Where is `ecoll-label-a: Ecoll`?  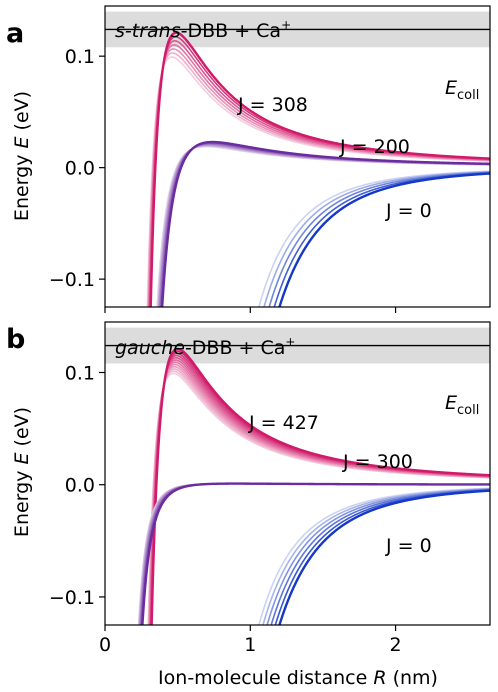
ecoll-label-a: Ecoll is located at coordinates (462, 90).